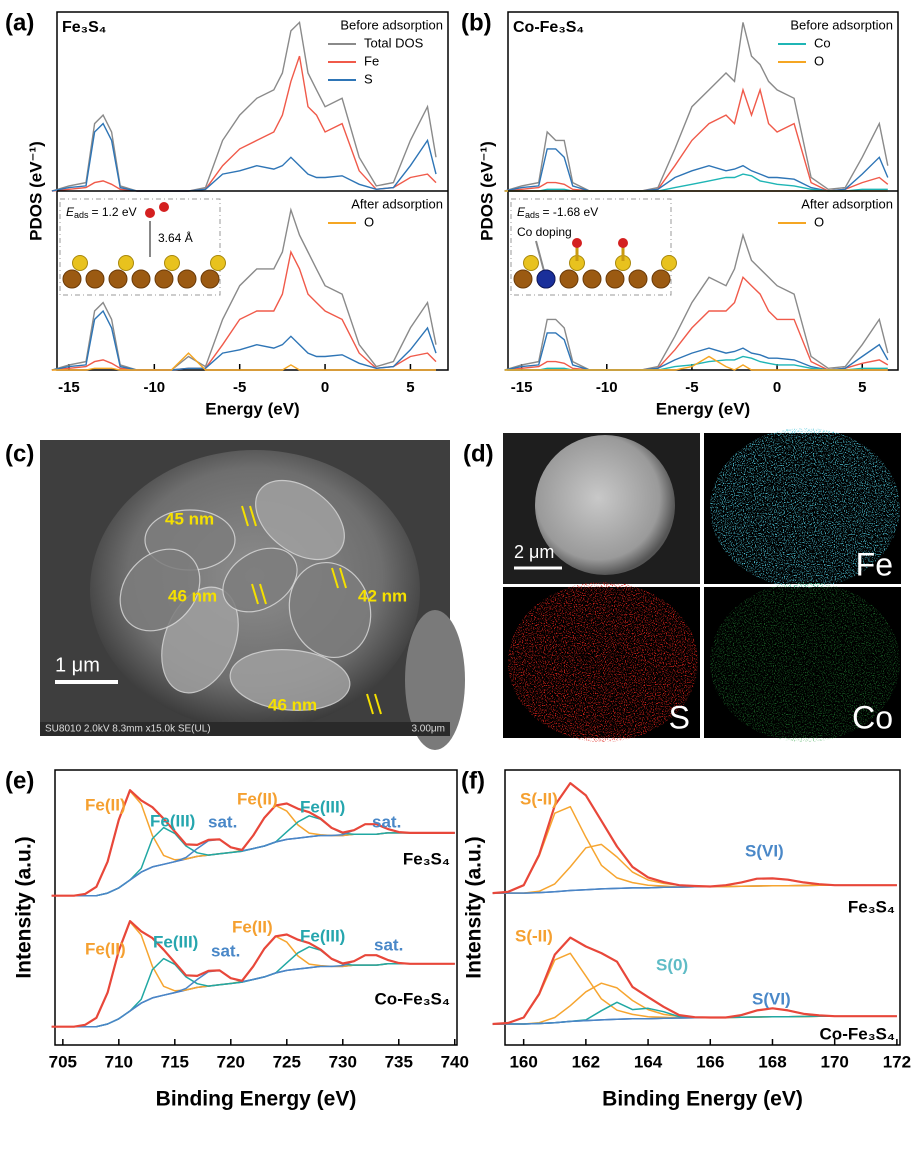 This screenshot has width=921, height=1161. Describe the element at coordinates (539, 798) in the screenshot. I see `peak-annotation: S(-II)` at that location.